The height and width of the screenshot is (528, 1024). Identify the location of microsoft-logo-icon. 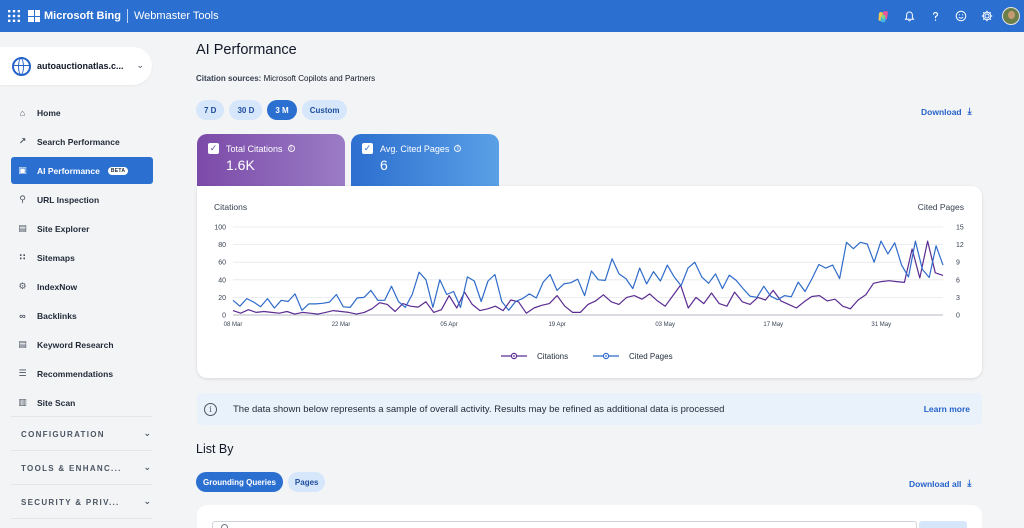
(34, 16).